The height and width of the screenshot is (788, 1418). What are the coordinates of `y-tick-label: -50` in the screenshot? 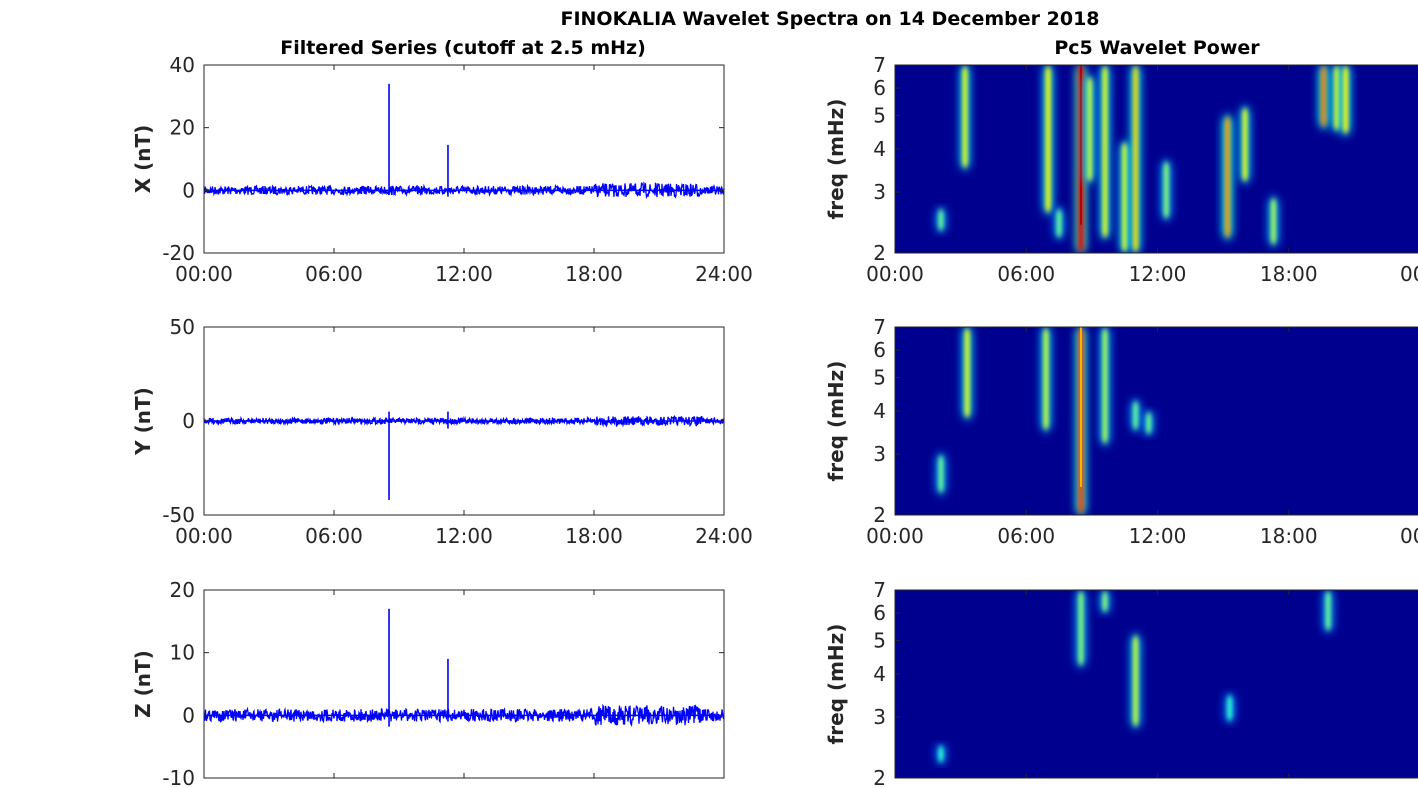 It's located at (178, 515).